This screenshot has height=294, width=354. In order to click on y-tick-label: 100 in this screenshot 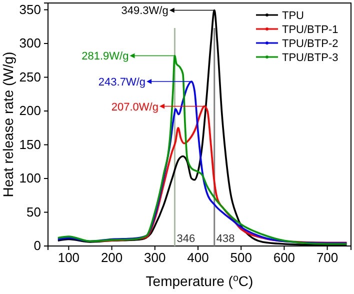, I will do `click(30, 178)`.